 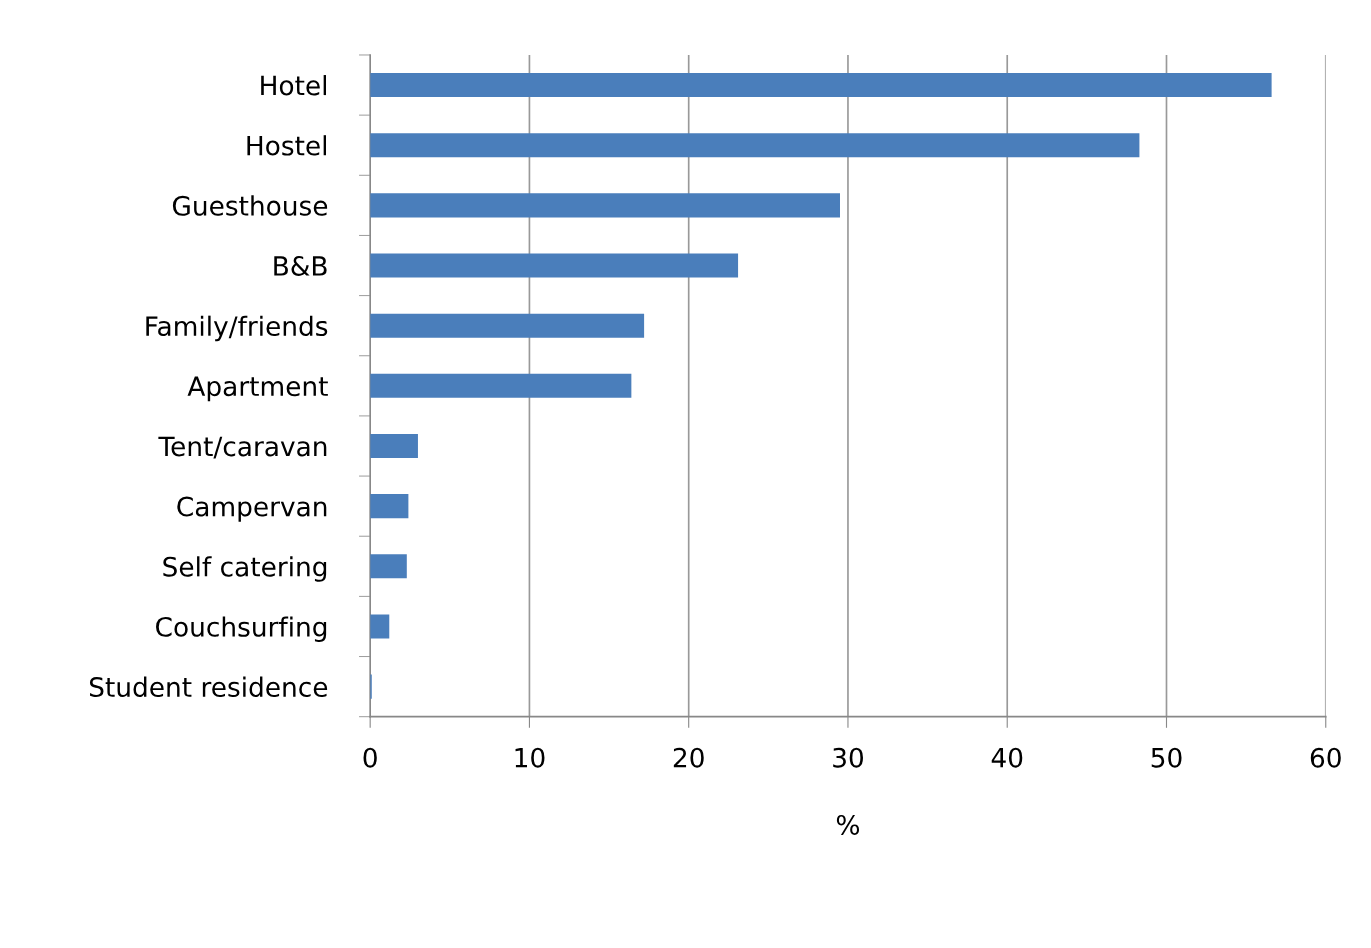 I want to click on y-tick-label: Apartment, so click(x=257, y=389).